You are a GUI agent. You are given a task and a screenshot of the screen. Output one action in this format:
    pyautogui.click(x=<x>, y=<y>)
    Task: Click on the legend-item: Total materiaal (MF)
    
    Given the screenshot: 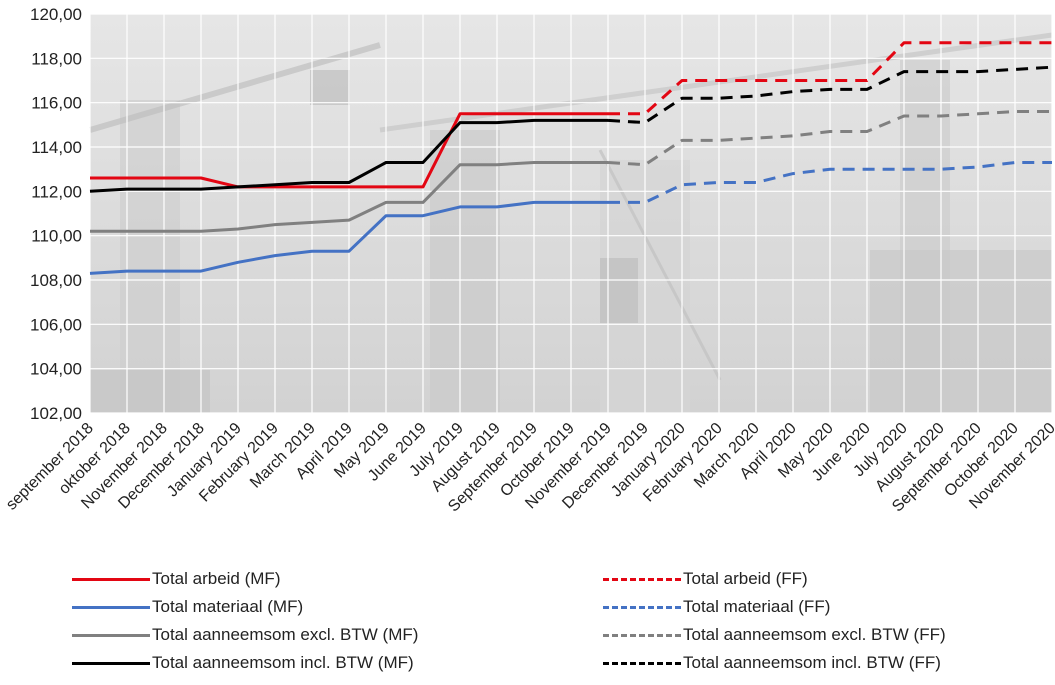 What is the action you would take?
    pyautogui.click(x=187, y=607)
    